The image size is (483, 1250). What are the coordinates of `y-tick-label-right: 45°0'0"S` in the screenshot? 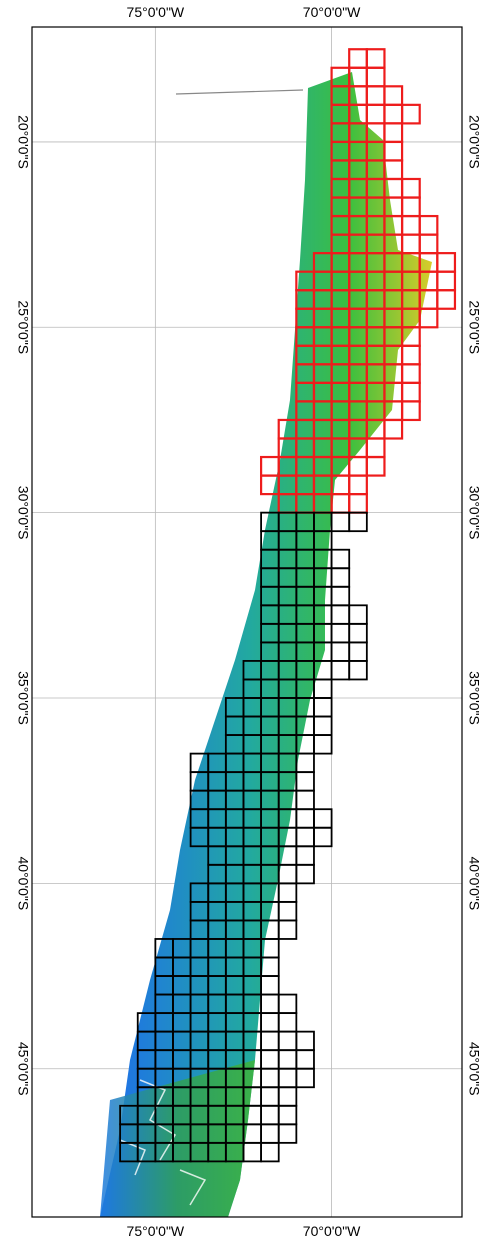 It's located at (474, 1069).